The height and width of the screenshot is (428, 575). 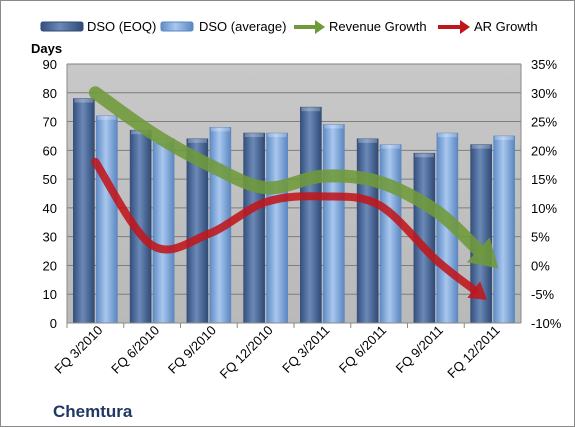 I want to click on y-tick-label: 90, so click(x=50, y=64).